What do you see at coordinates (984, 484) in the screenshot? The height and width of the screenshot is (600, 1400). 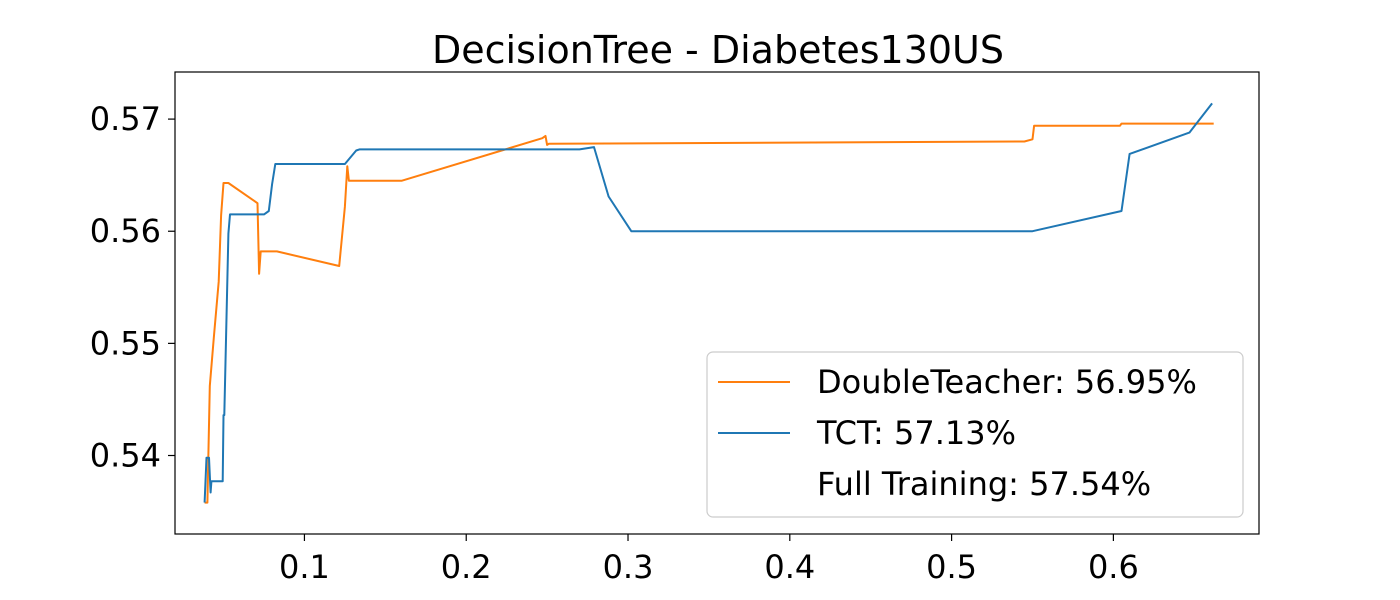 I see `legend-entry-2: Full Training: 57.54%` at bounding box center [984, 484].